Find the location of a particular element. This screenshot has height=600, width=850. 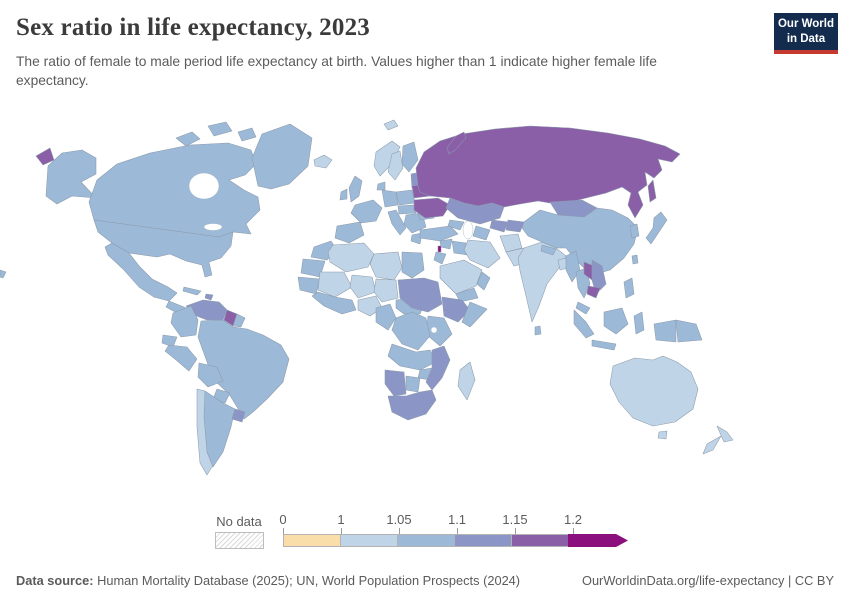

country-suriname is located at coordinates (239, 320).